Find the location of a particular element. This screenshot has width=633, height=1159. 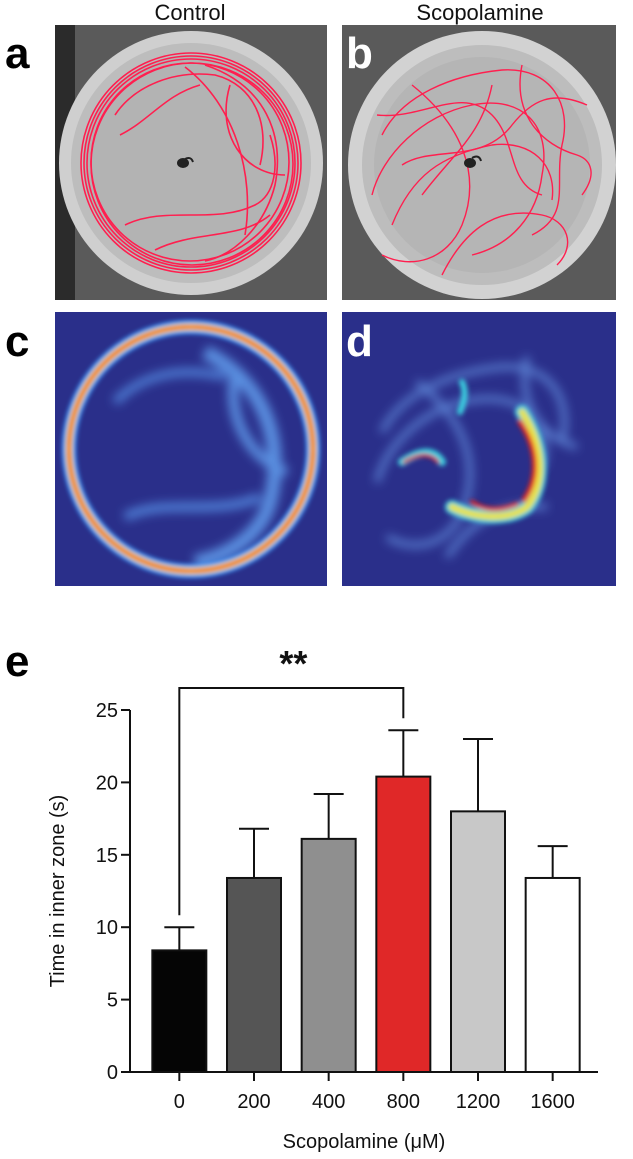

control-tracking-image is located at coordinates (191, 162).